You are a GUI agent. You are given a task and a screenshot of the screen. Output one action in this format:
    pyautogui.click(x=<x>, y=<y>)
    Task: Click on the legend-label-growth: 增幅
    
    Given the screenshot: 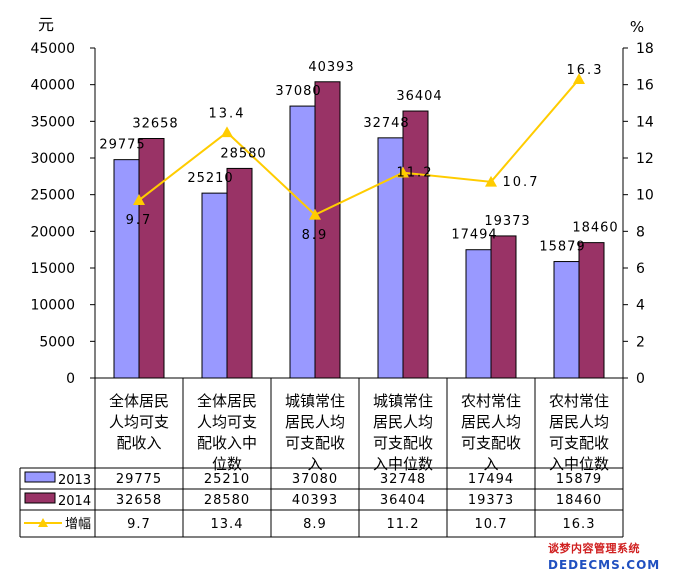 What is the action you would take?
    pyautogui.click(x=78, y=524)
    